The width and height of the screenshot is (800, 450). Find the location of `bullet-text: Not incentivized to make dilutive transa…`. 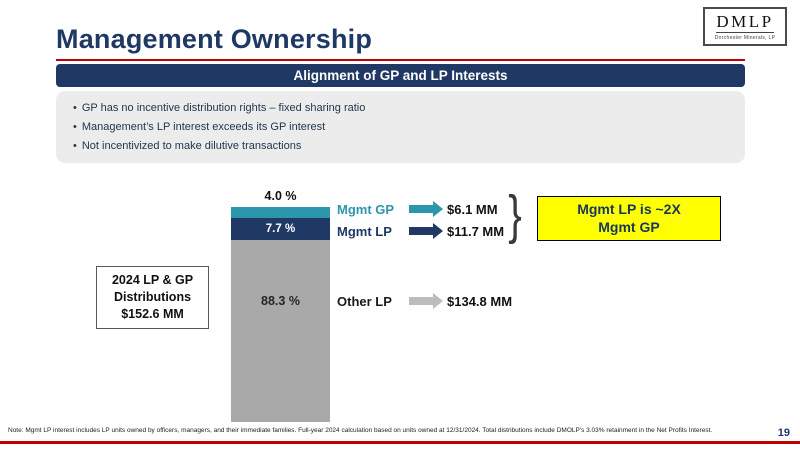

bullet-text: Not incentivized to make dilutive transa… is located at coordinates (191, 146).